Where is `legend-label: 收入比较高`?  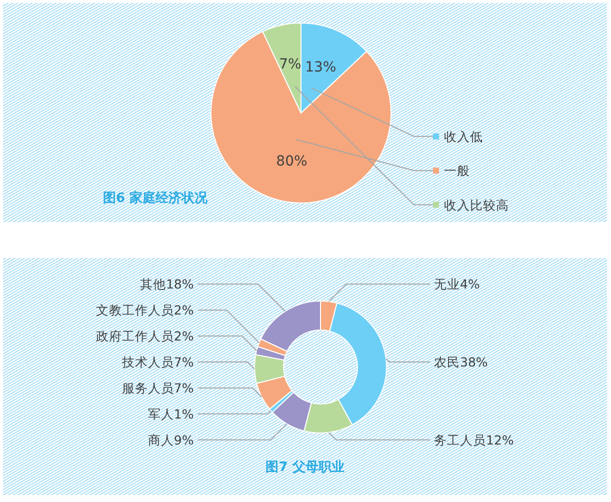
legend-label: 收入比较高 is located at coordinates (476, 204).